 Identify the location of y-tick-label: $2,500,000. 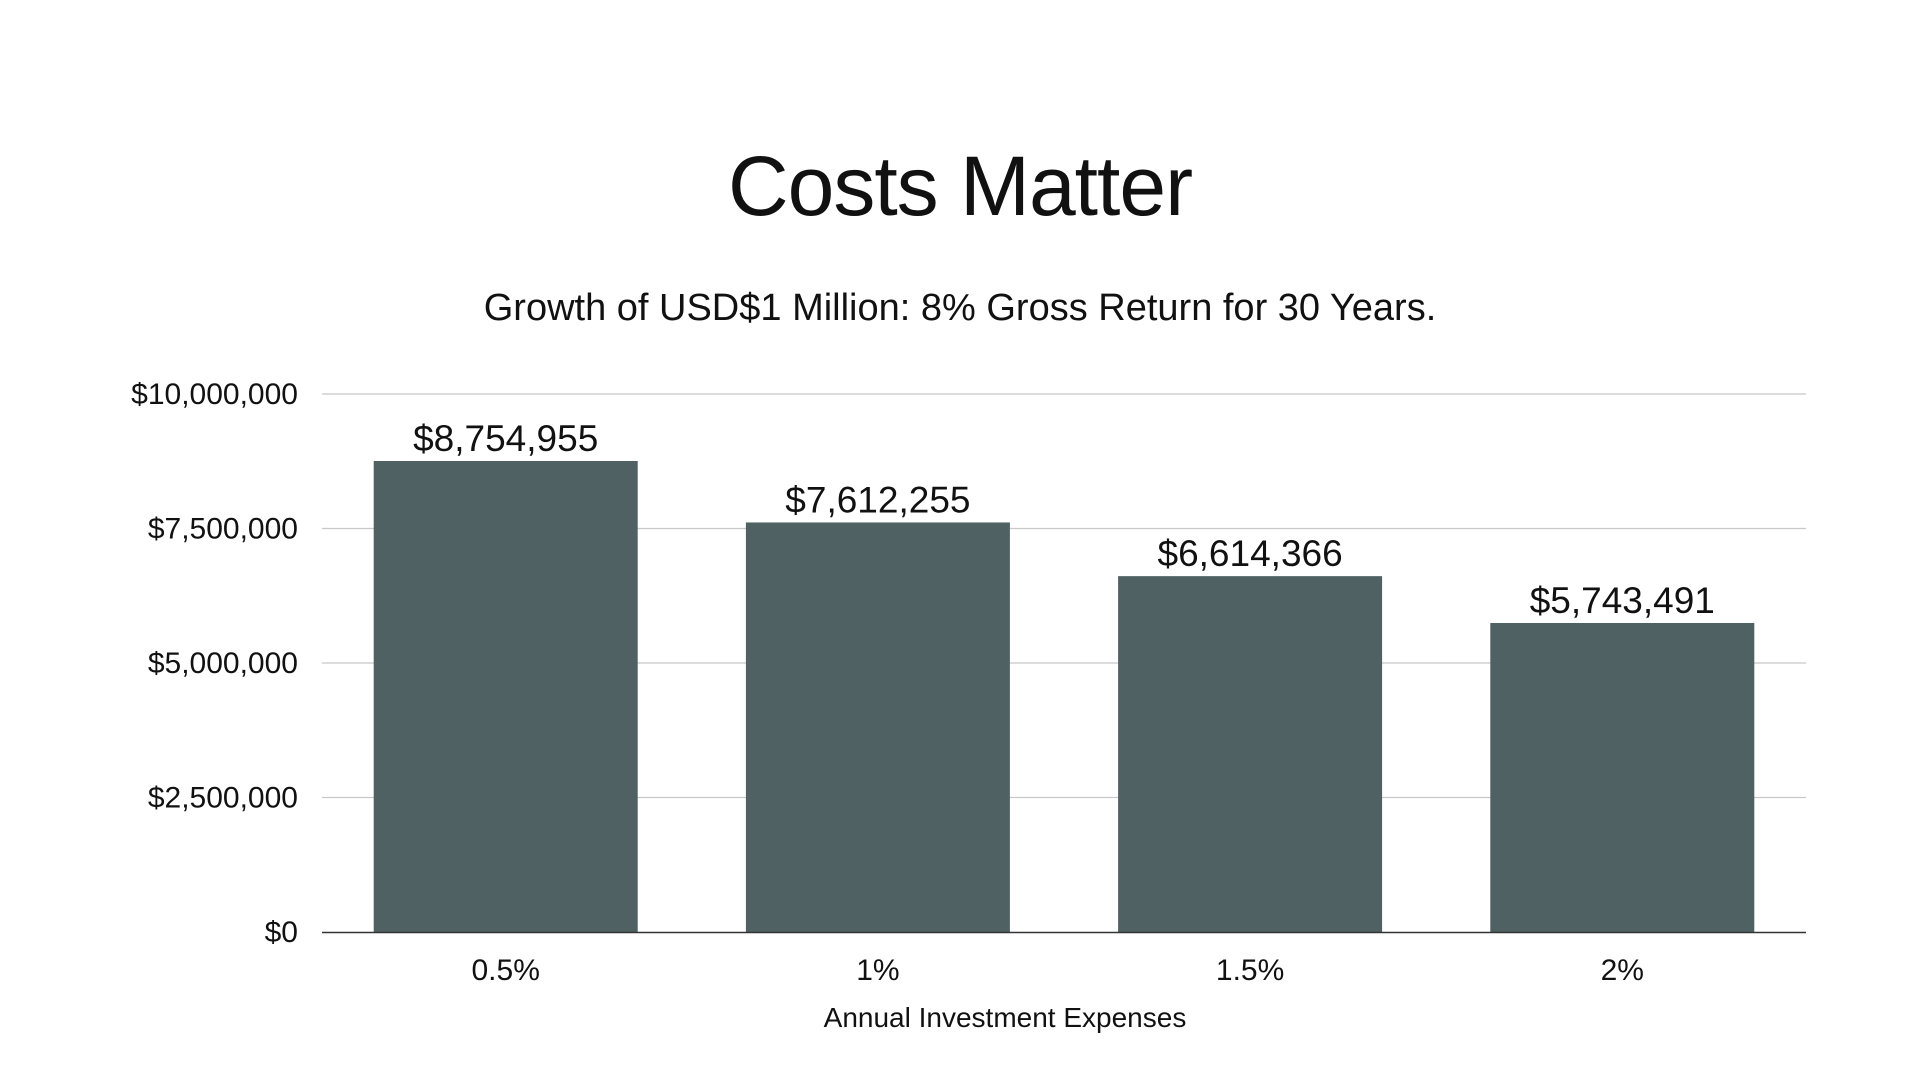
(223, 798).